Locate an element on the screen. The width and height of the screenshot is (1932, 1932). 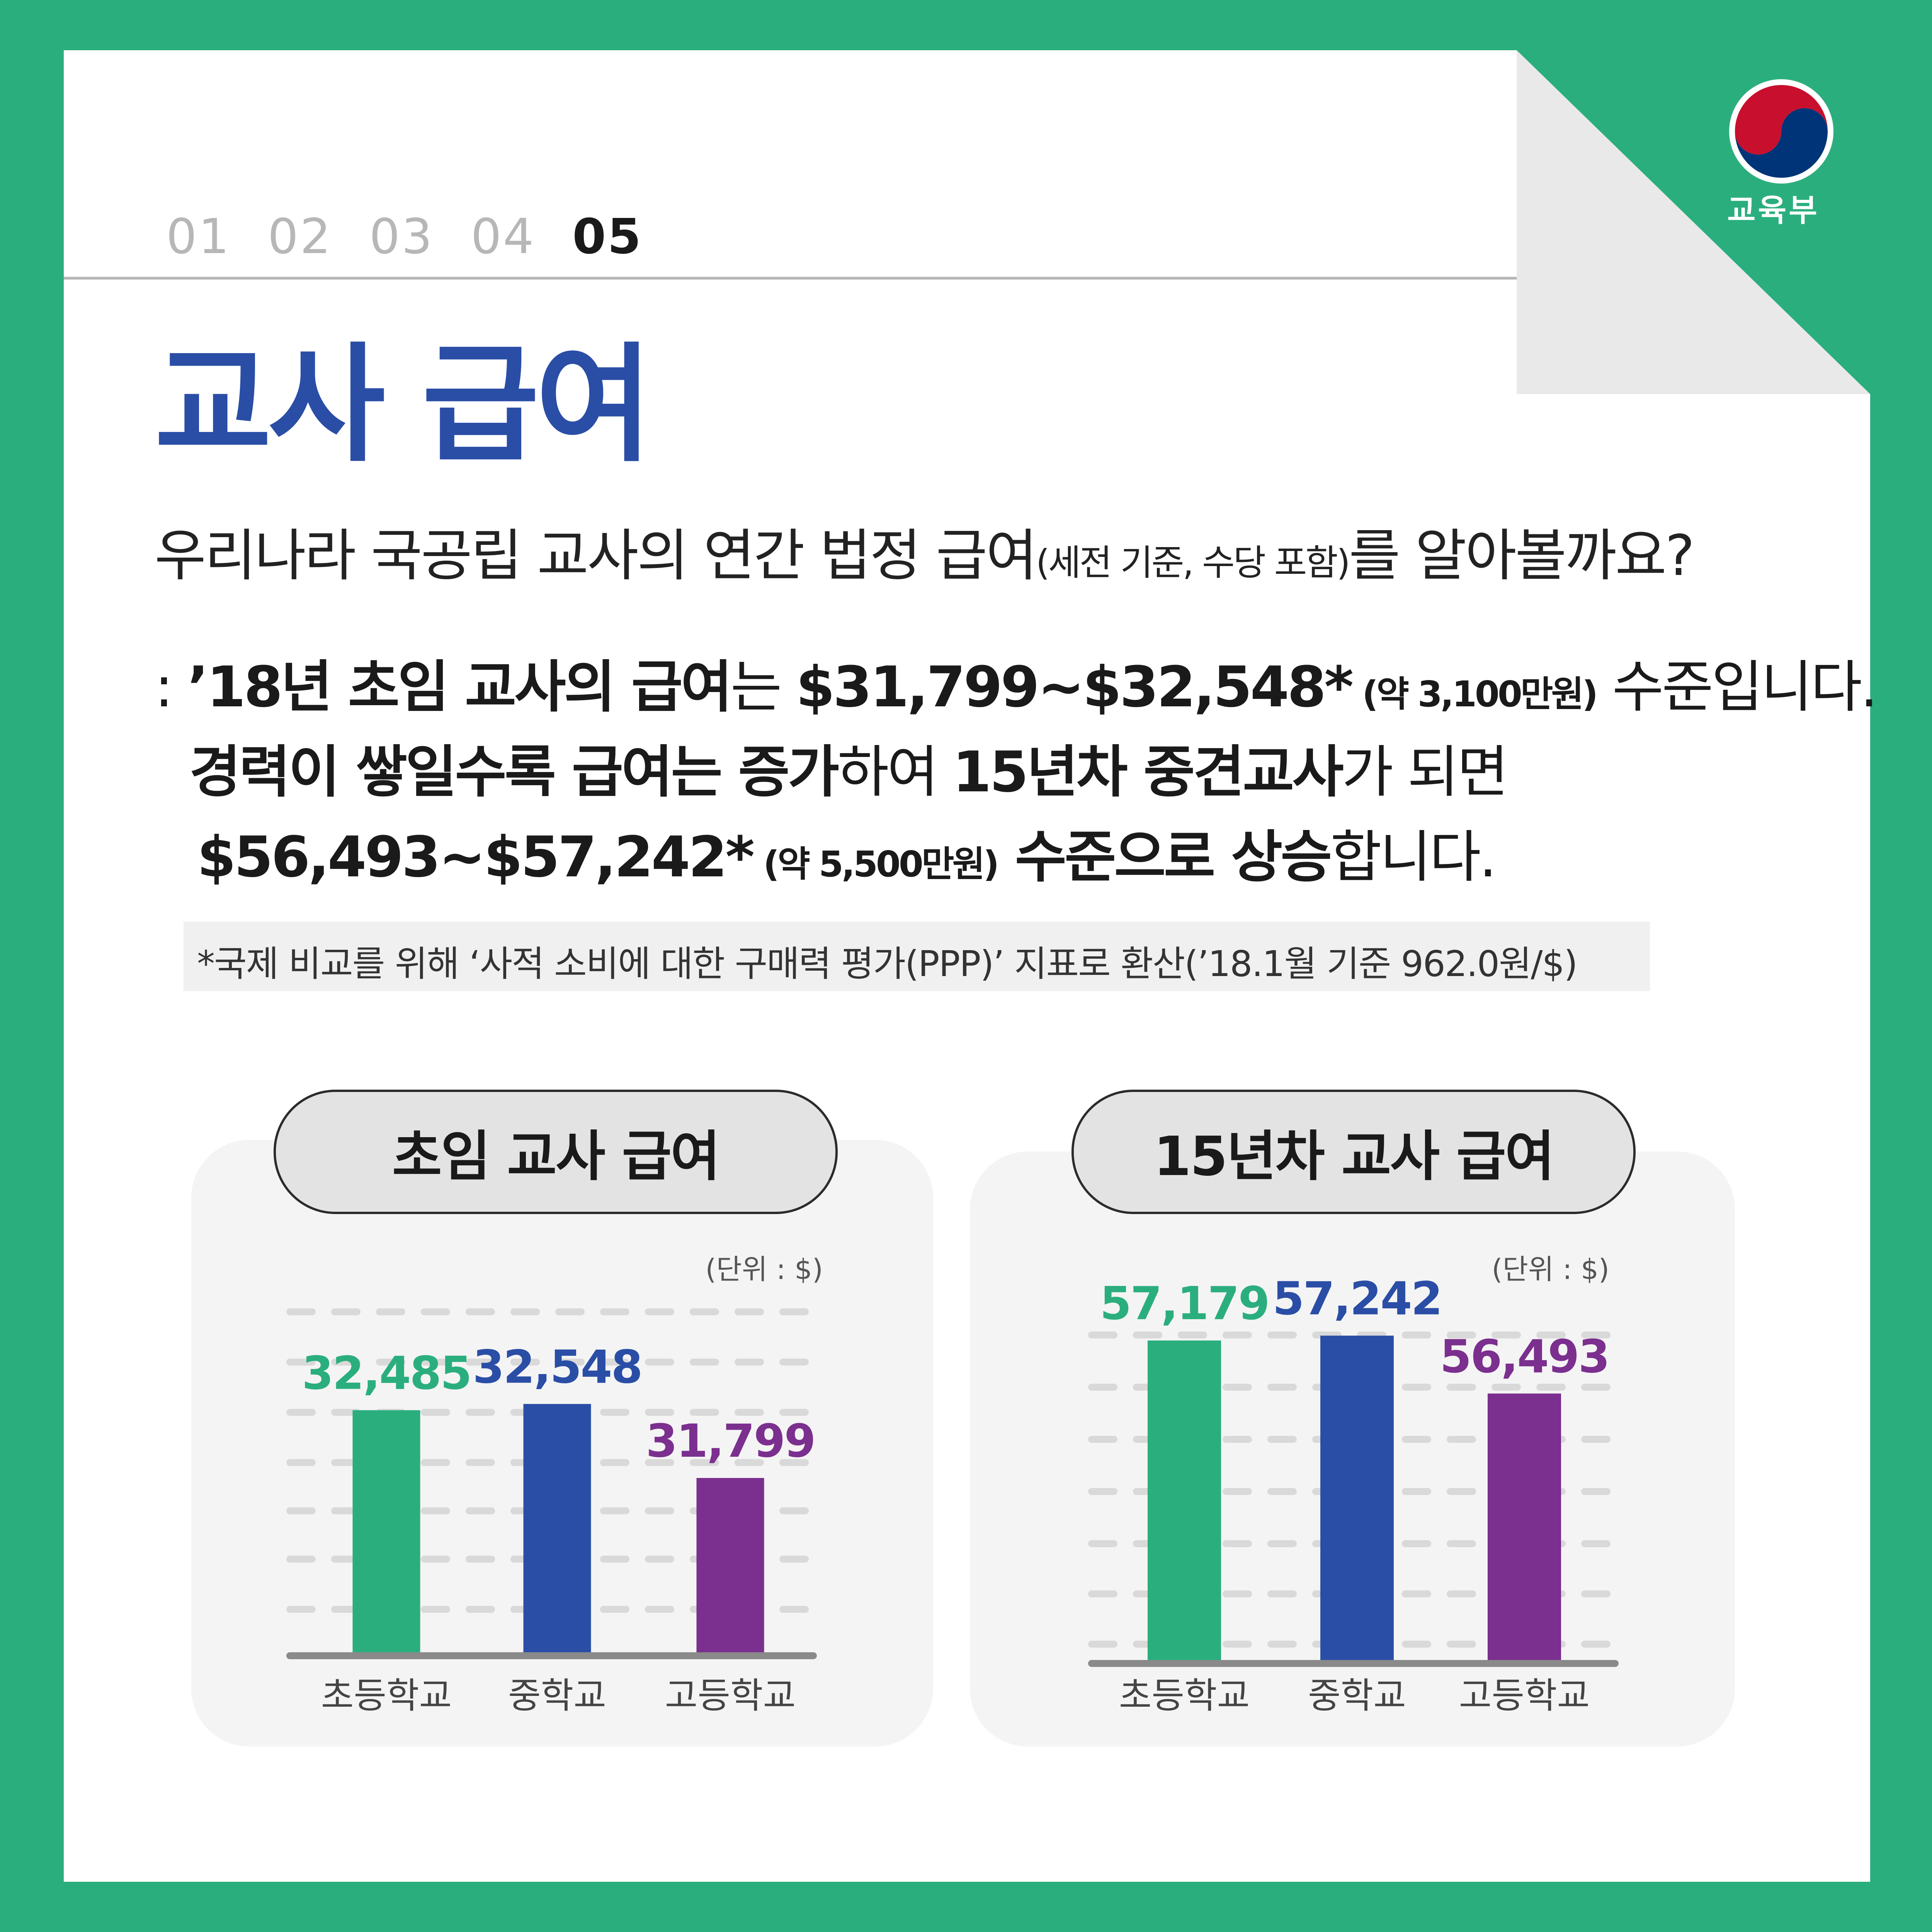
page-title: 교사 급여 is located at coordinates (404, 405).